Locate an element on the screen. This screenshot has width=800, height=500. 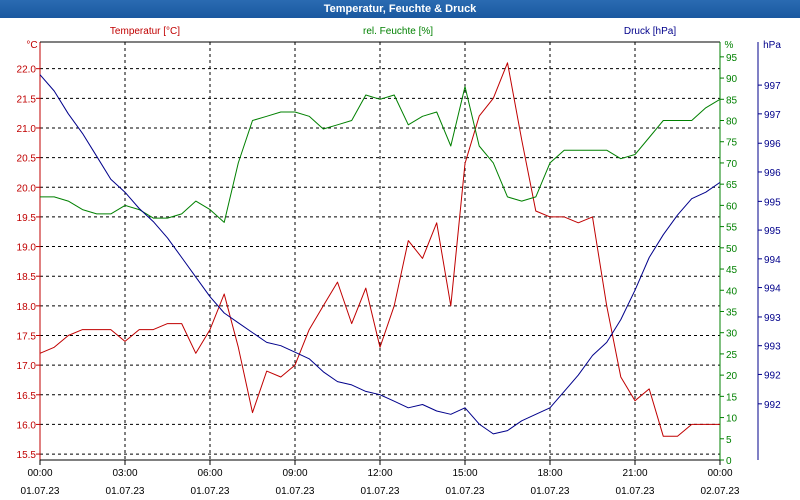
legend-temperature: Temperatur [°C] is located at coordinates (145, 31).